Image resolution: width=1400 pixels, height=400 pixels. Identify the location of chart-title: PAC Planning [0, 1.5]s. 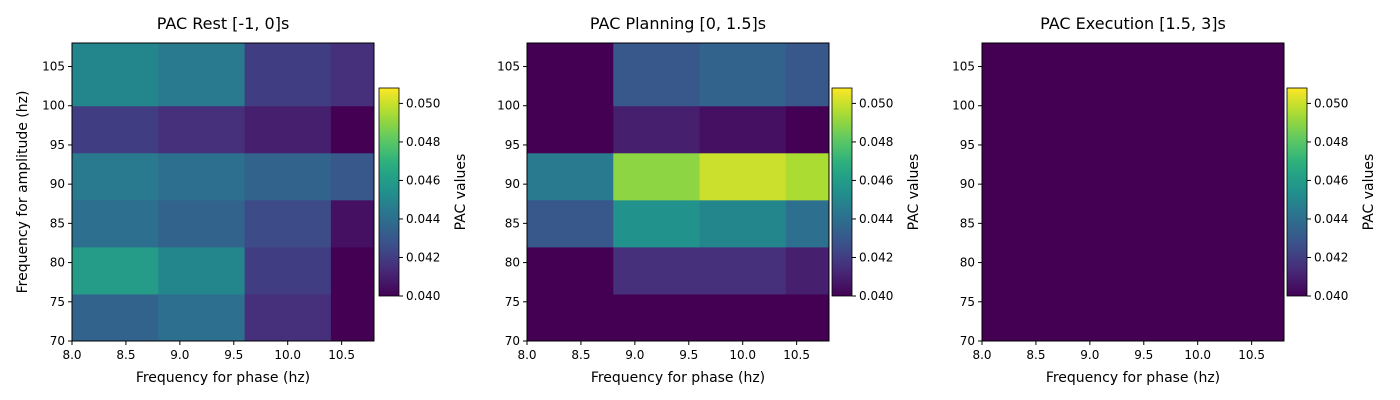
(678, 23).